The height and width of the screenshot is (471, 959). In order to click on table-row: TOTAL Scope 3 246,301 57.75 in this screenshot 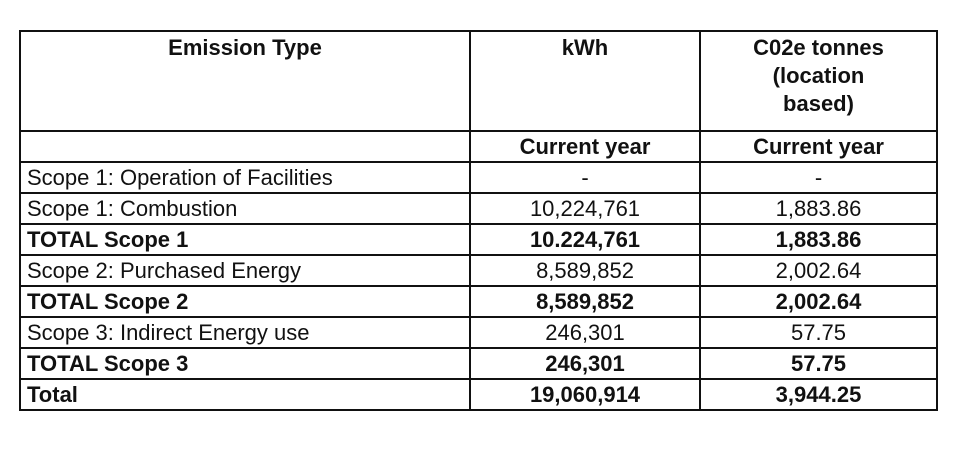, I will do `click(478, 363)`.